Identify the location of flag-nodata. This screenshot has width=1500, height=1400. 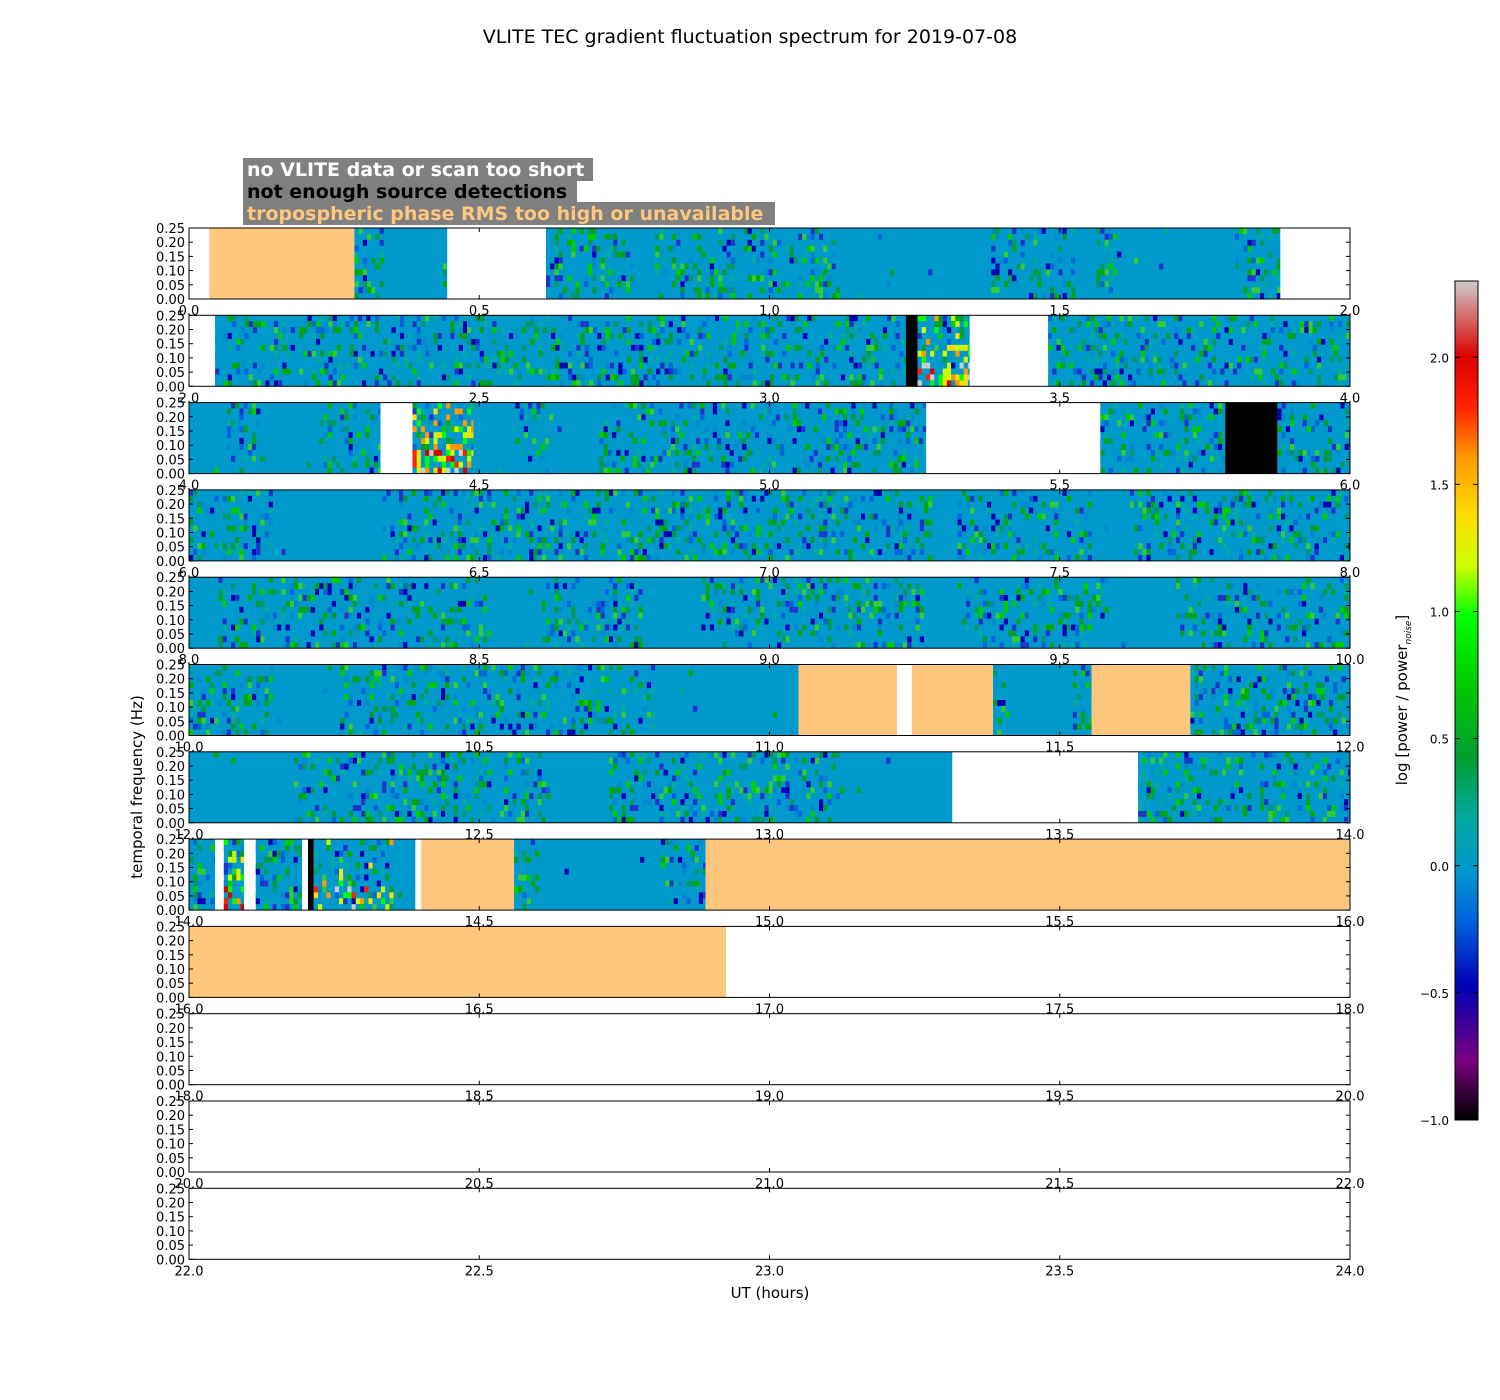
(497, 263).